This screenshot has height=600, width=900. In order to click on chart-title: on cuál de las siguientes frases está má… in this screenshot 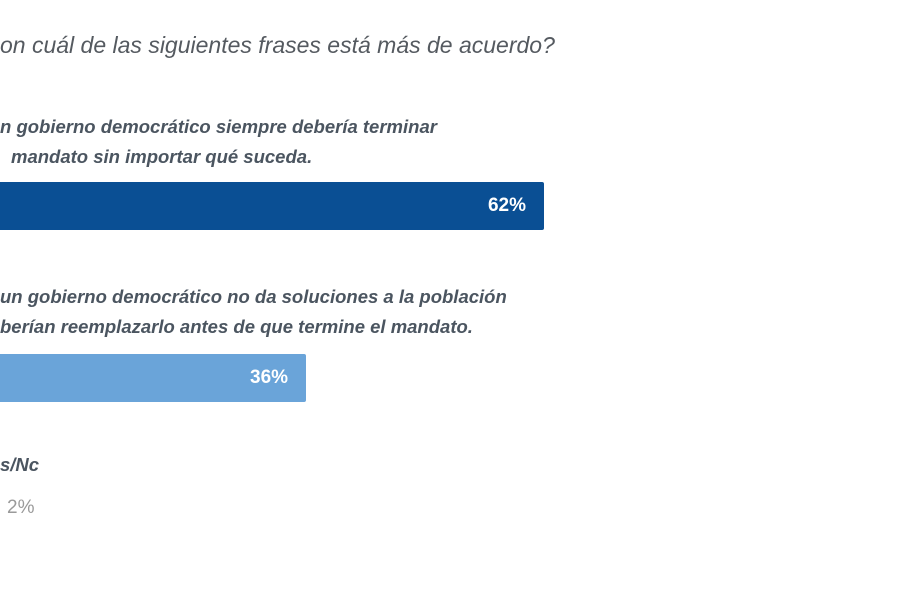, I will do `click(277, 45)`.